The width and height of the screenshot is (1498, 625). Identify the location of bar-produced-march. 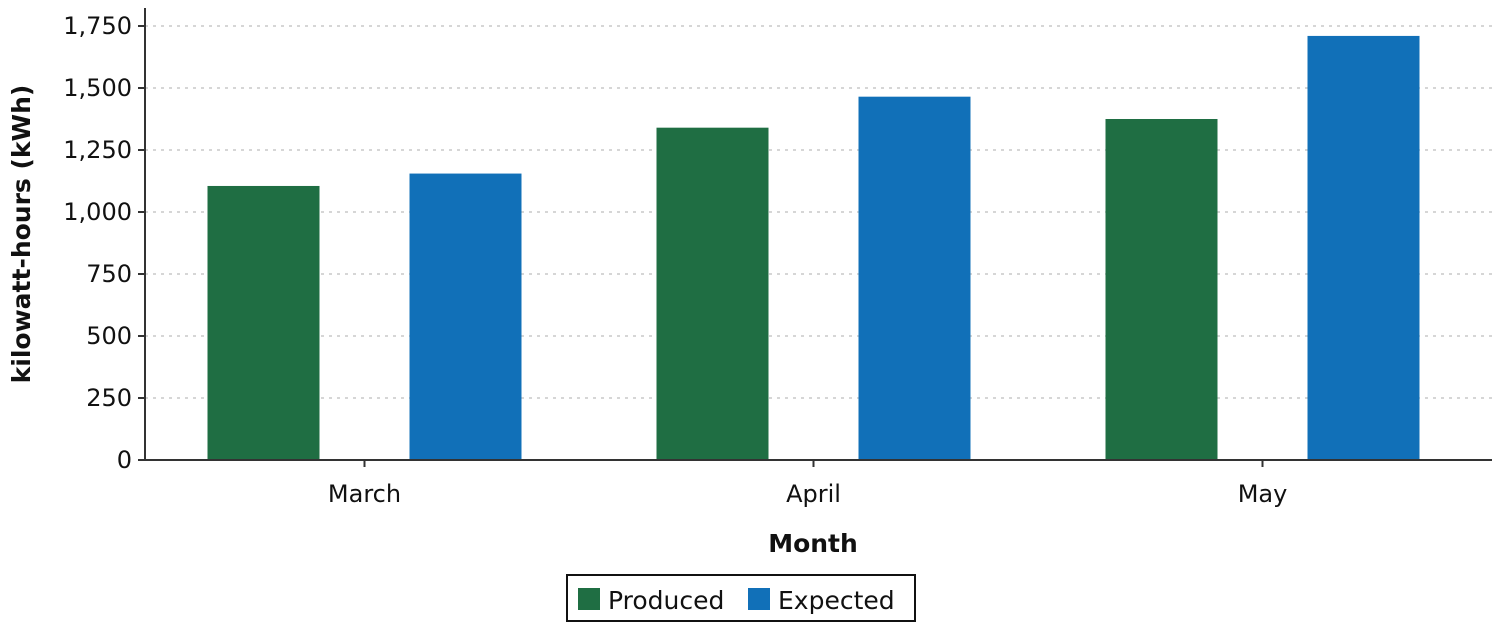
(263, 322).